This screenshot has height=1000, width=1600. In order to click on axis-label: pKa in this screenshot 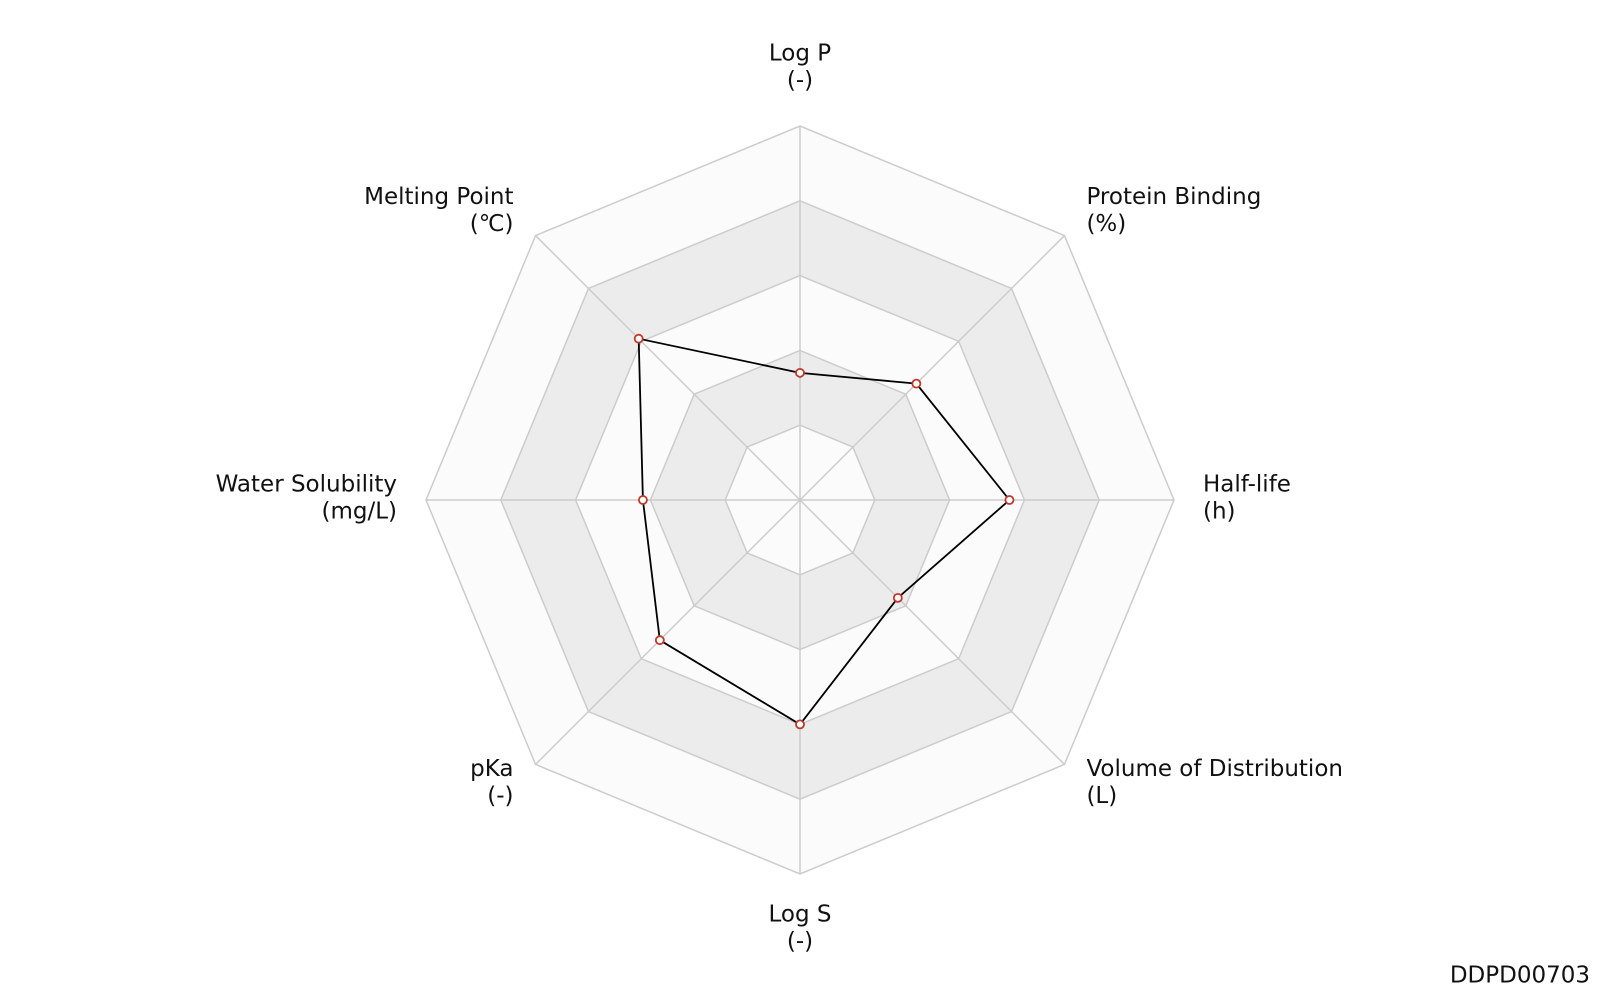, I will do `click(491, 769)`.